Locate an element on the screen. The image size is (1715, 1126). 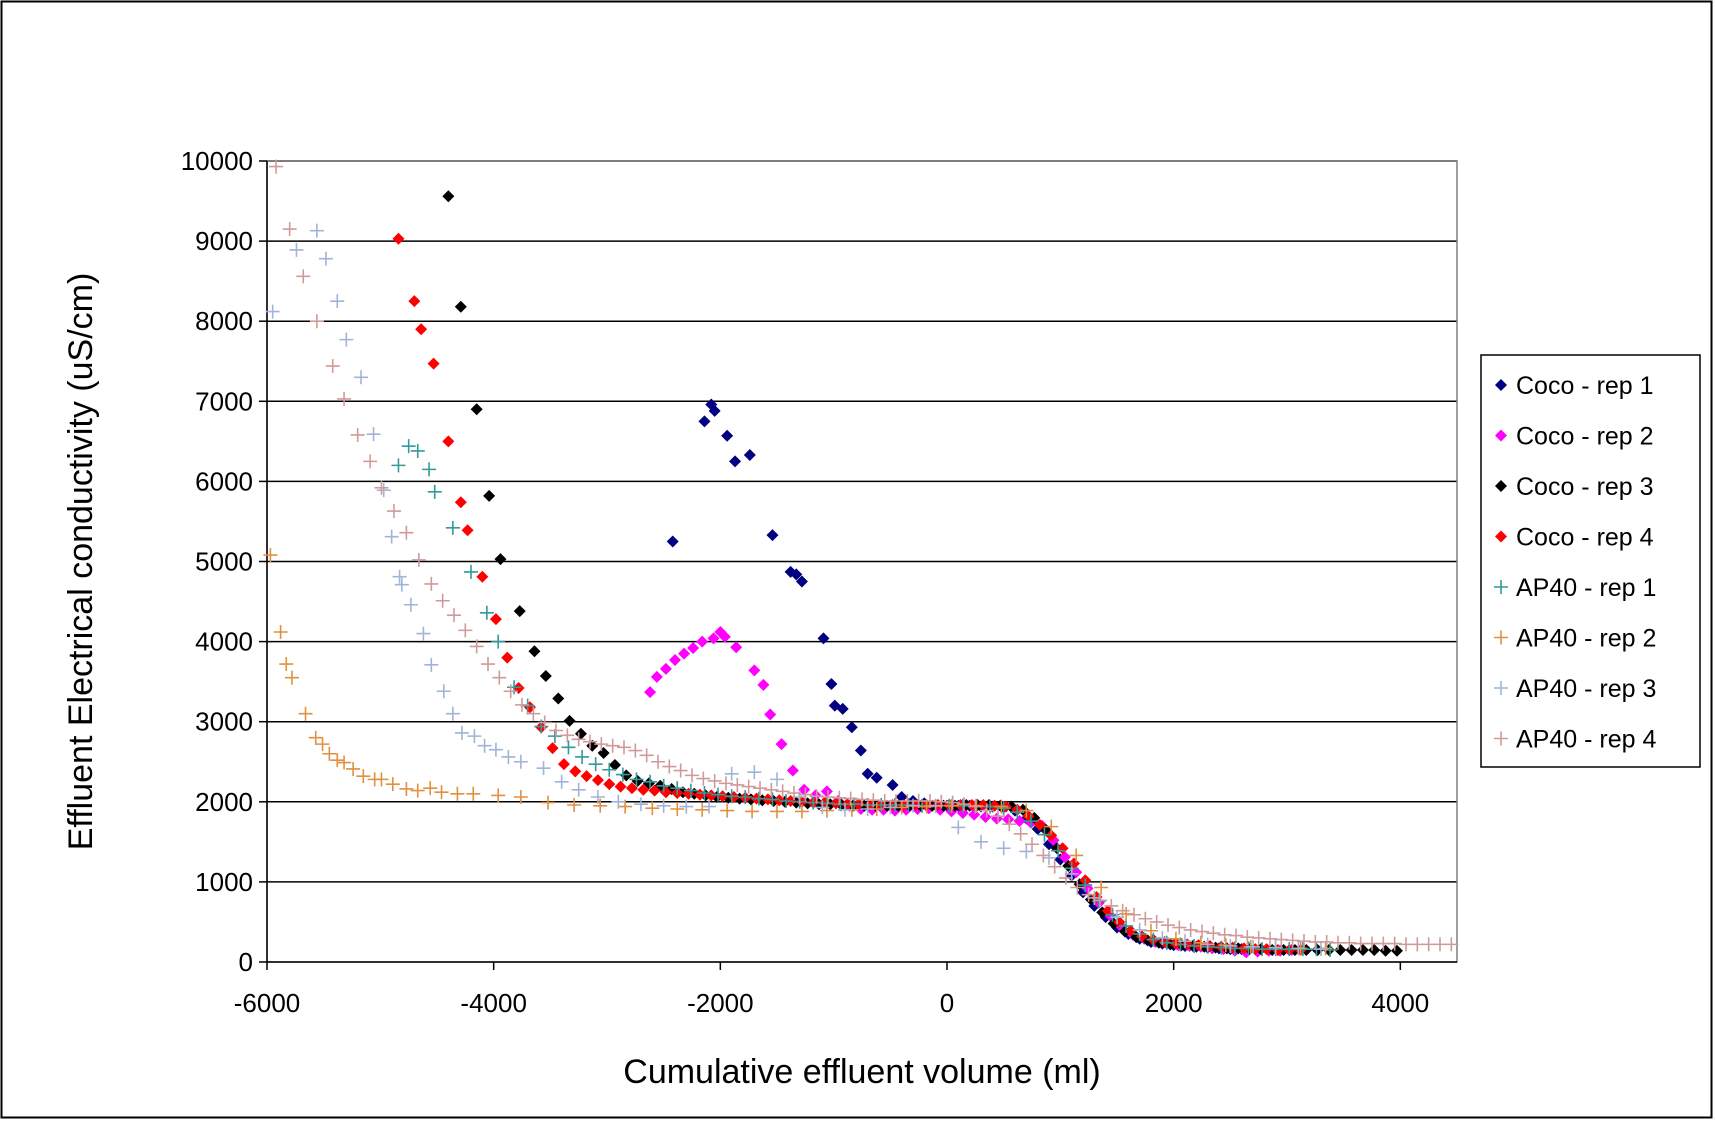
legend-label: Coco - rep 1 is located at coordinates (1585, 386).